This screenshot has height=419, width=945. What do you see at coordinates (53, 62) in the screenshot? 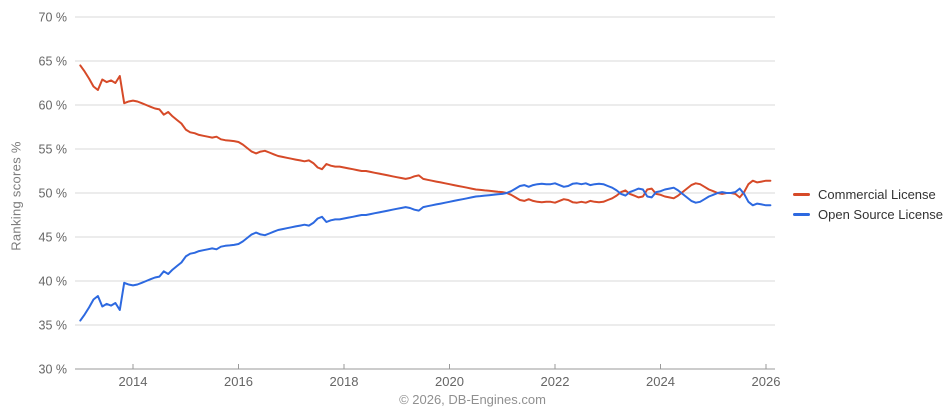
I see `y-tick-label: 65 %` at bounding box center [53, 62].